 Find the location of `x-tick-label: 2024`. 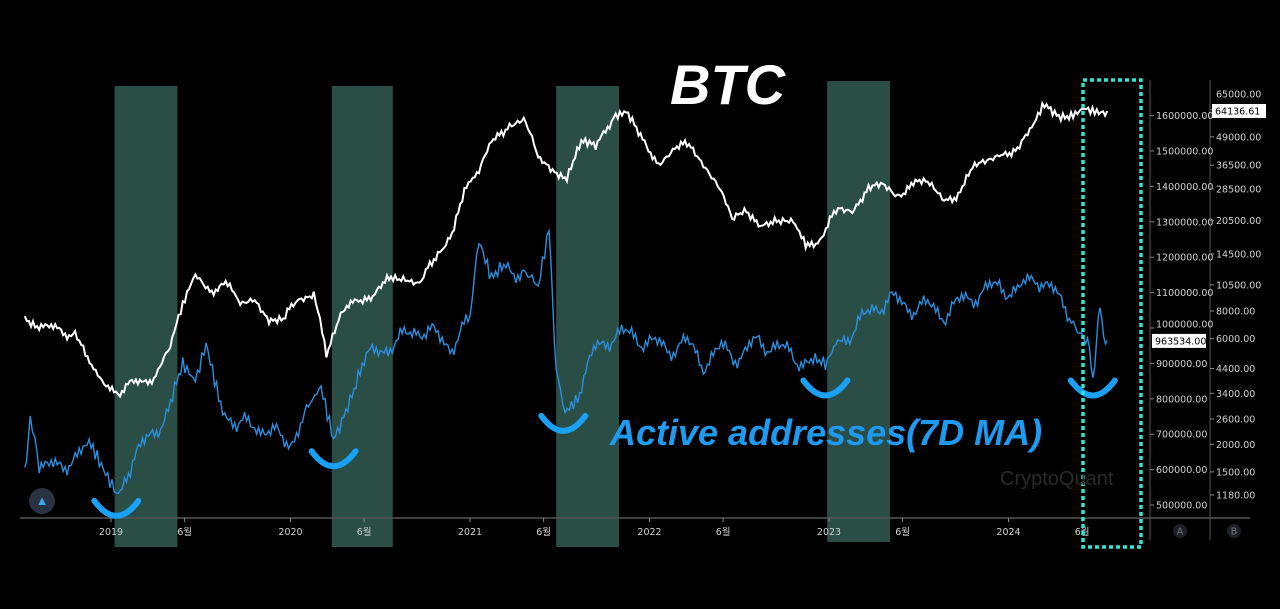

x-tick-label: 2024 is located at coordinates (1008, 532).